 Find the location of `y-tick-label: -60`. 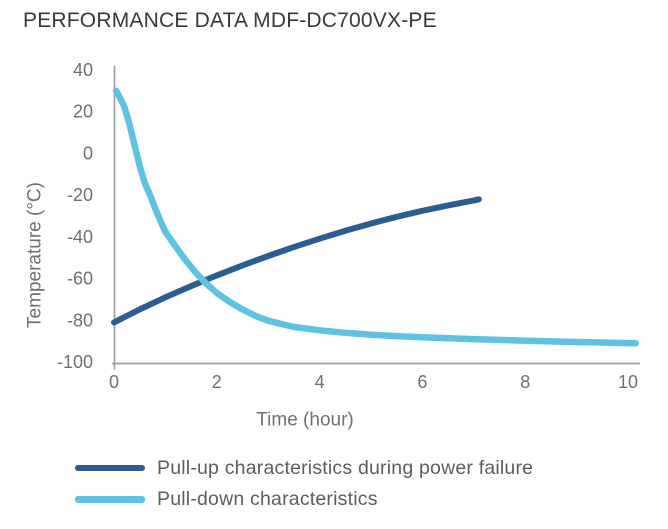

y-tick-label: -60 is located at coordinates (80, 279).